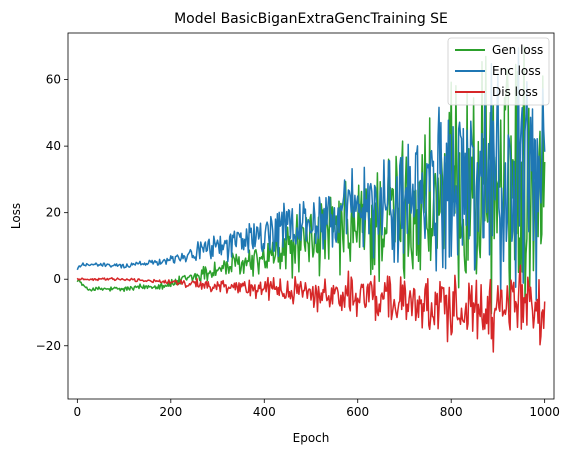  What do you see at coordinates (53, 80) in the screenshot?
I see `y-tick-label: 60` at bounding box center [53, 80].